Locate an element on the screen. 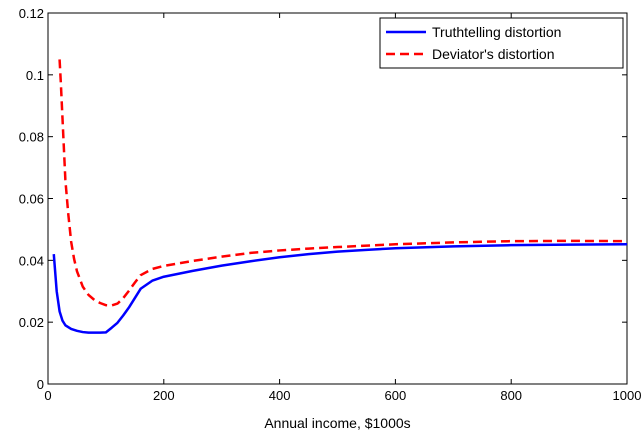 This screenshot has width=643, height=431. y-tick-label: 0.04 is located at coordinates (31, 260).